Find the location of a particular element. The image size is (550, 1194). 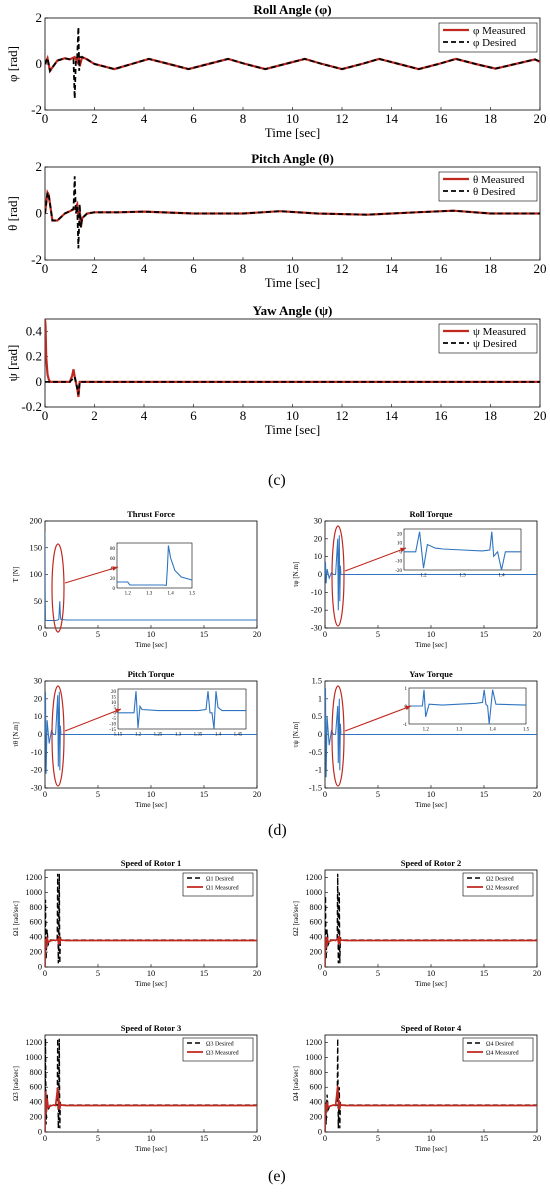

inset-x-tick-label: 1.3 is located at coordinates (178, 735).